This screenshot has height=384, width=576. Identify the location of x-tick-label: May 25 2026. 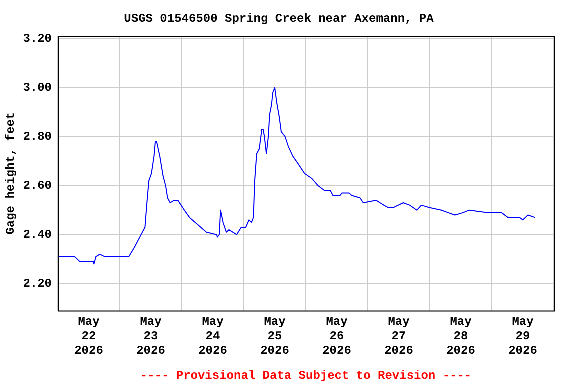
(275, 336).